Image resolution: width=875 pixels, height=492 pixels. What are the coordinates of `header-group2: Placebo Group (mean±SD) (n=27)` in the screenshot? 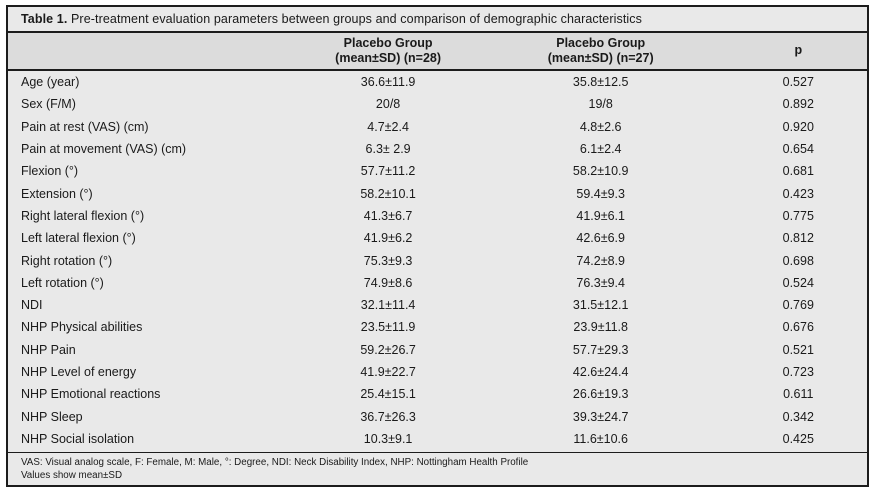 It's located at (600, 52).